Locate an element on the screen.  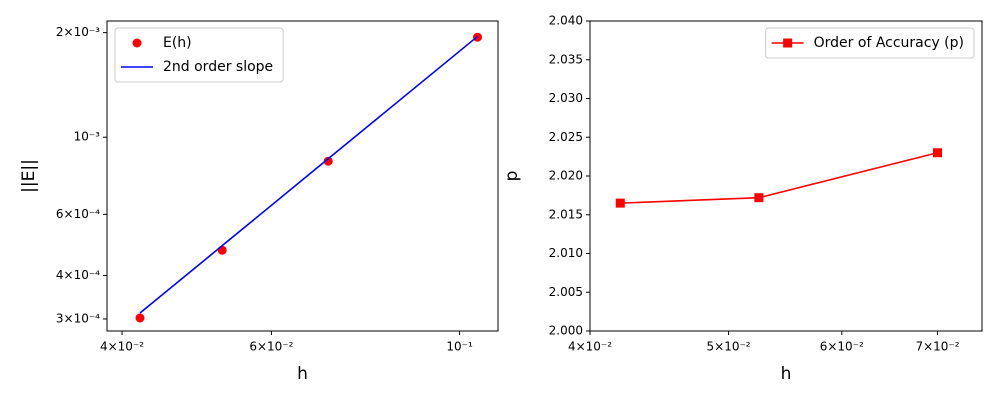
y-tick-label: 3×10⁻⁴ is located at coordinates (78, 318).